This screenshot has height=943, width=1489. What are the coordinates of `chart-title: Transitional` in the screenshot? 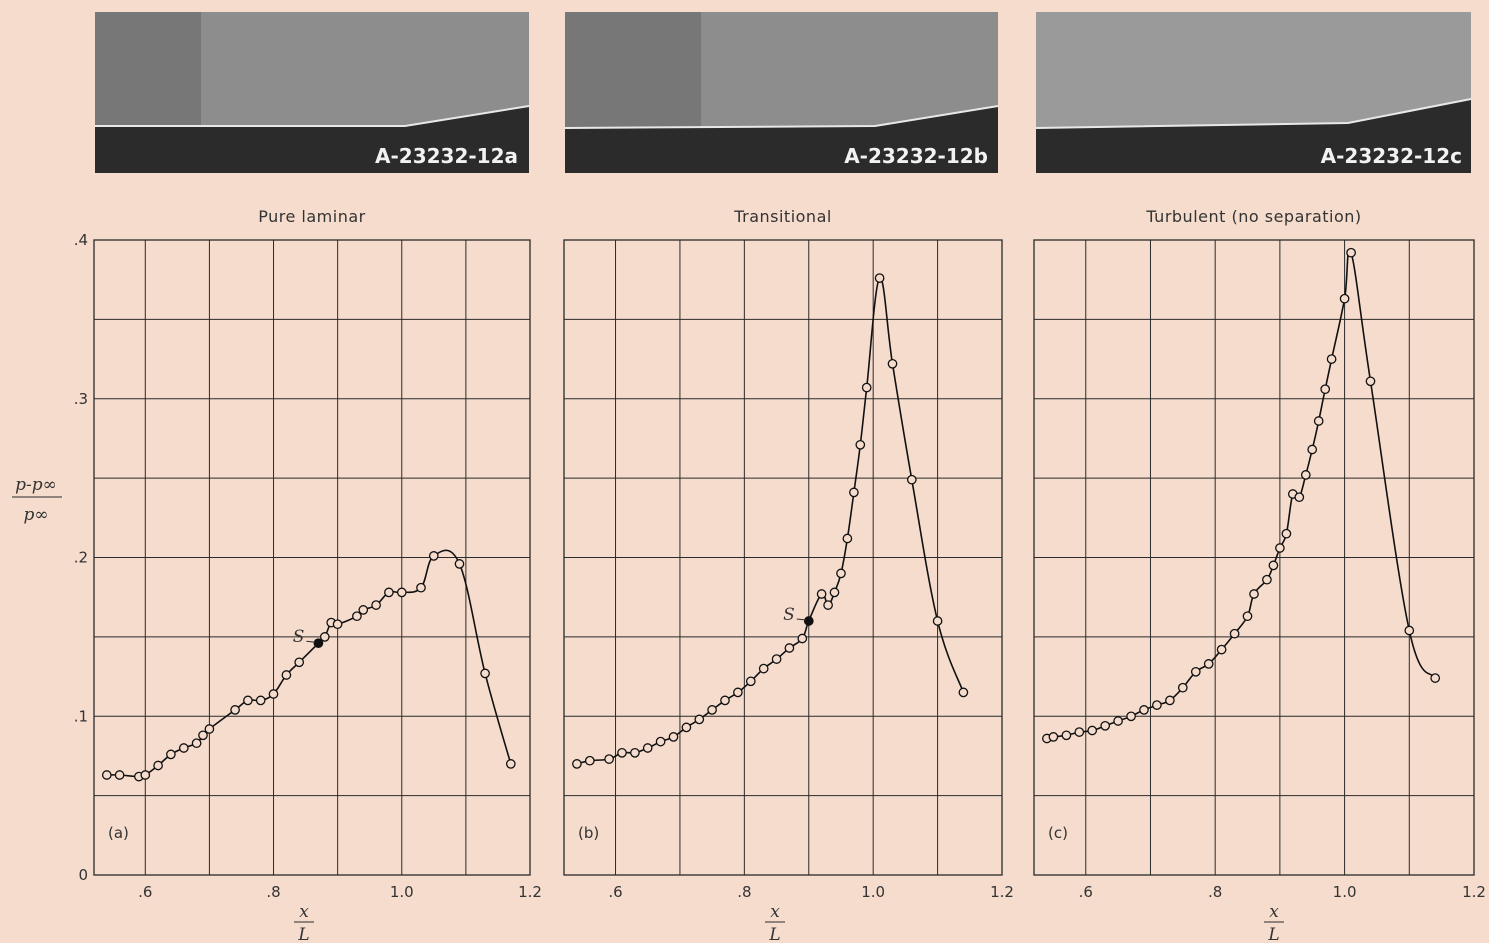 It's located at (782, 216).